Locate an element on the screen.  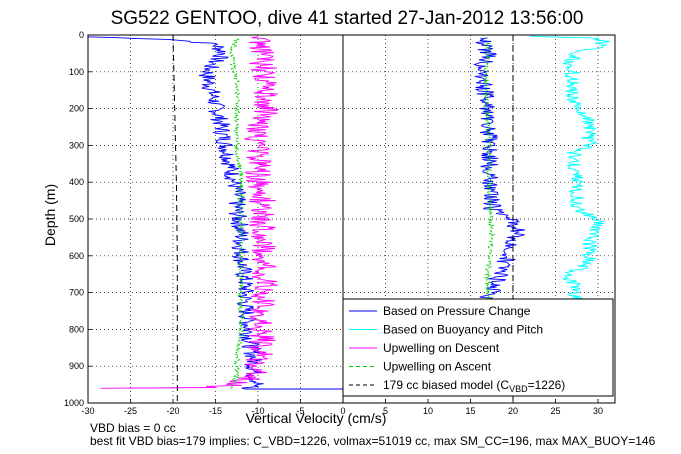
y-tick-label: 300 is located at coordinates (76, 145).